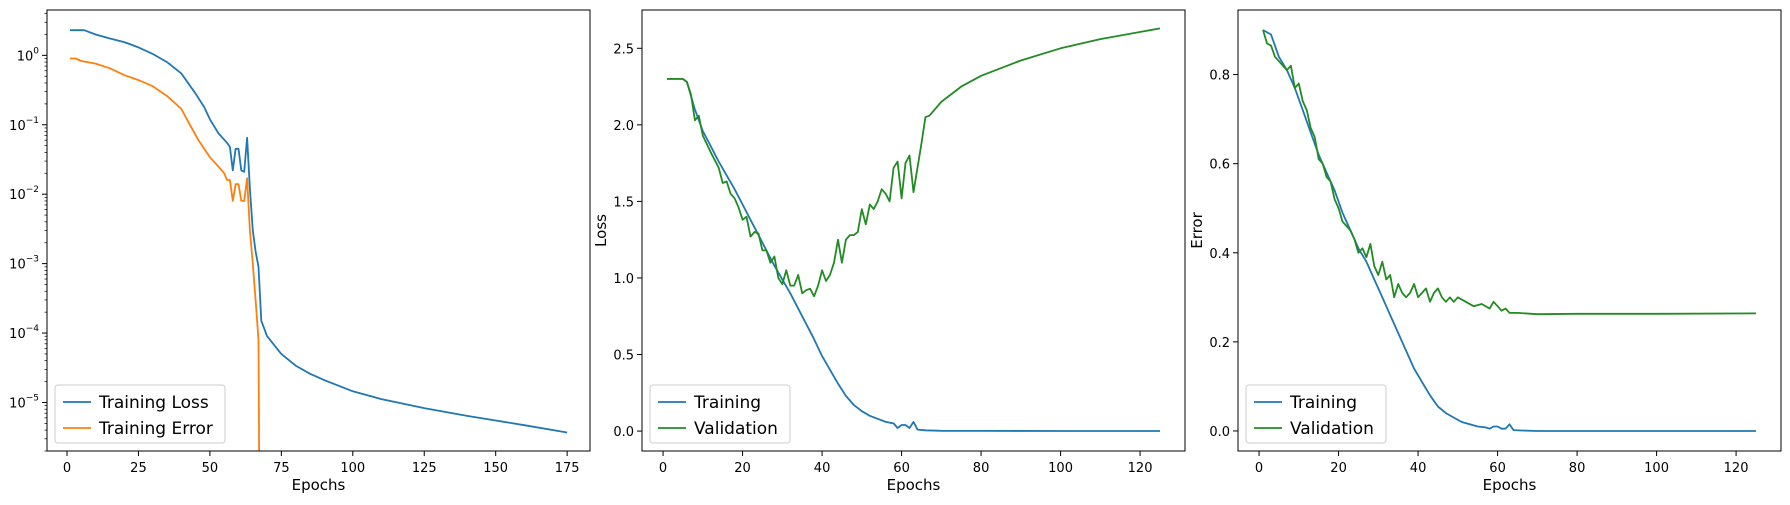  Describe the element at coordinates (32, 260) in the screenshot. I see `y-tick-exponent: −3` at that location.